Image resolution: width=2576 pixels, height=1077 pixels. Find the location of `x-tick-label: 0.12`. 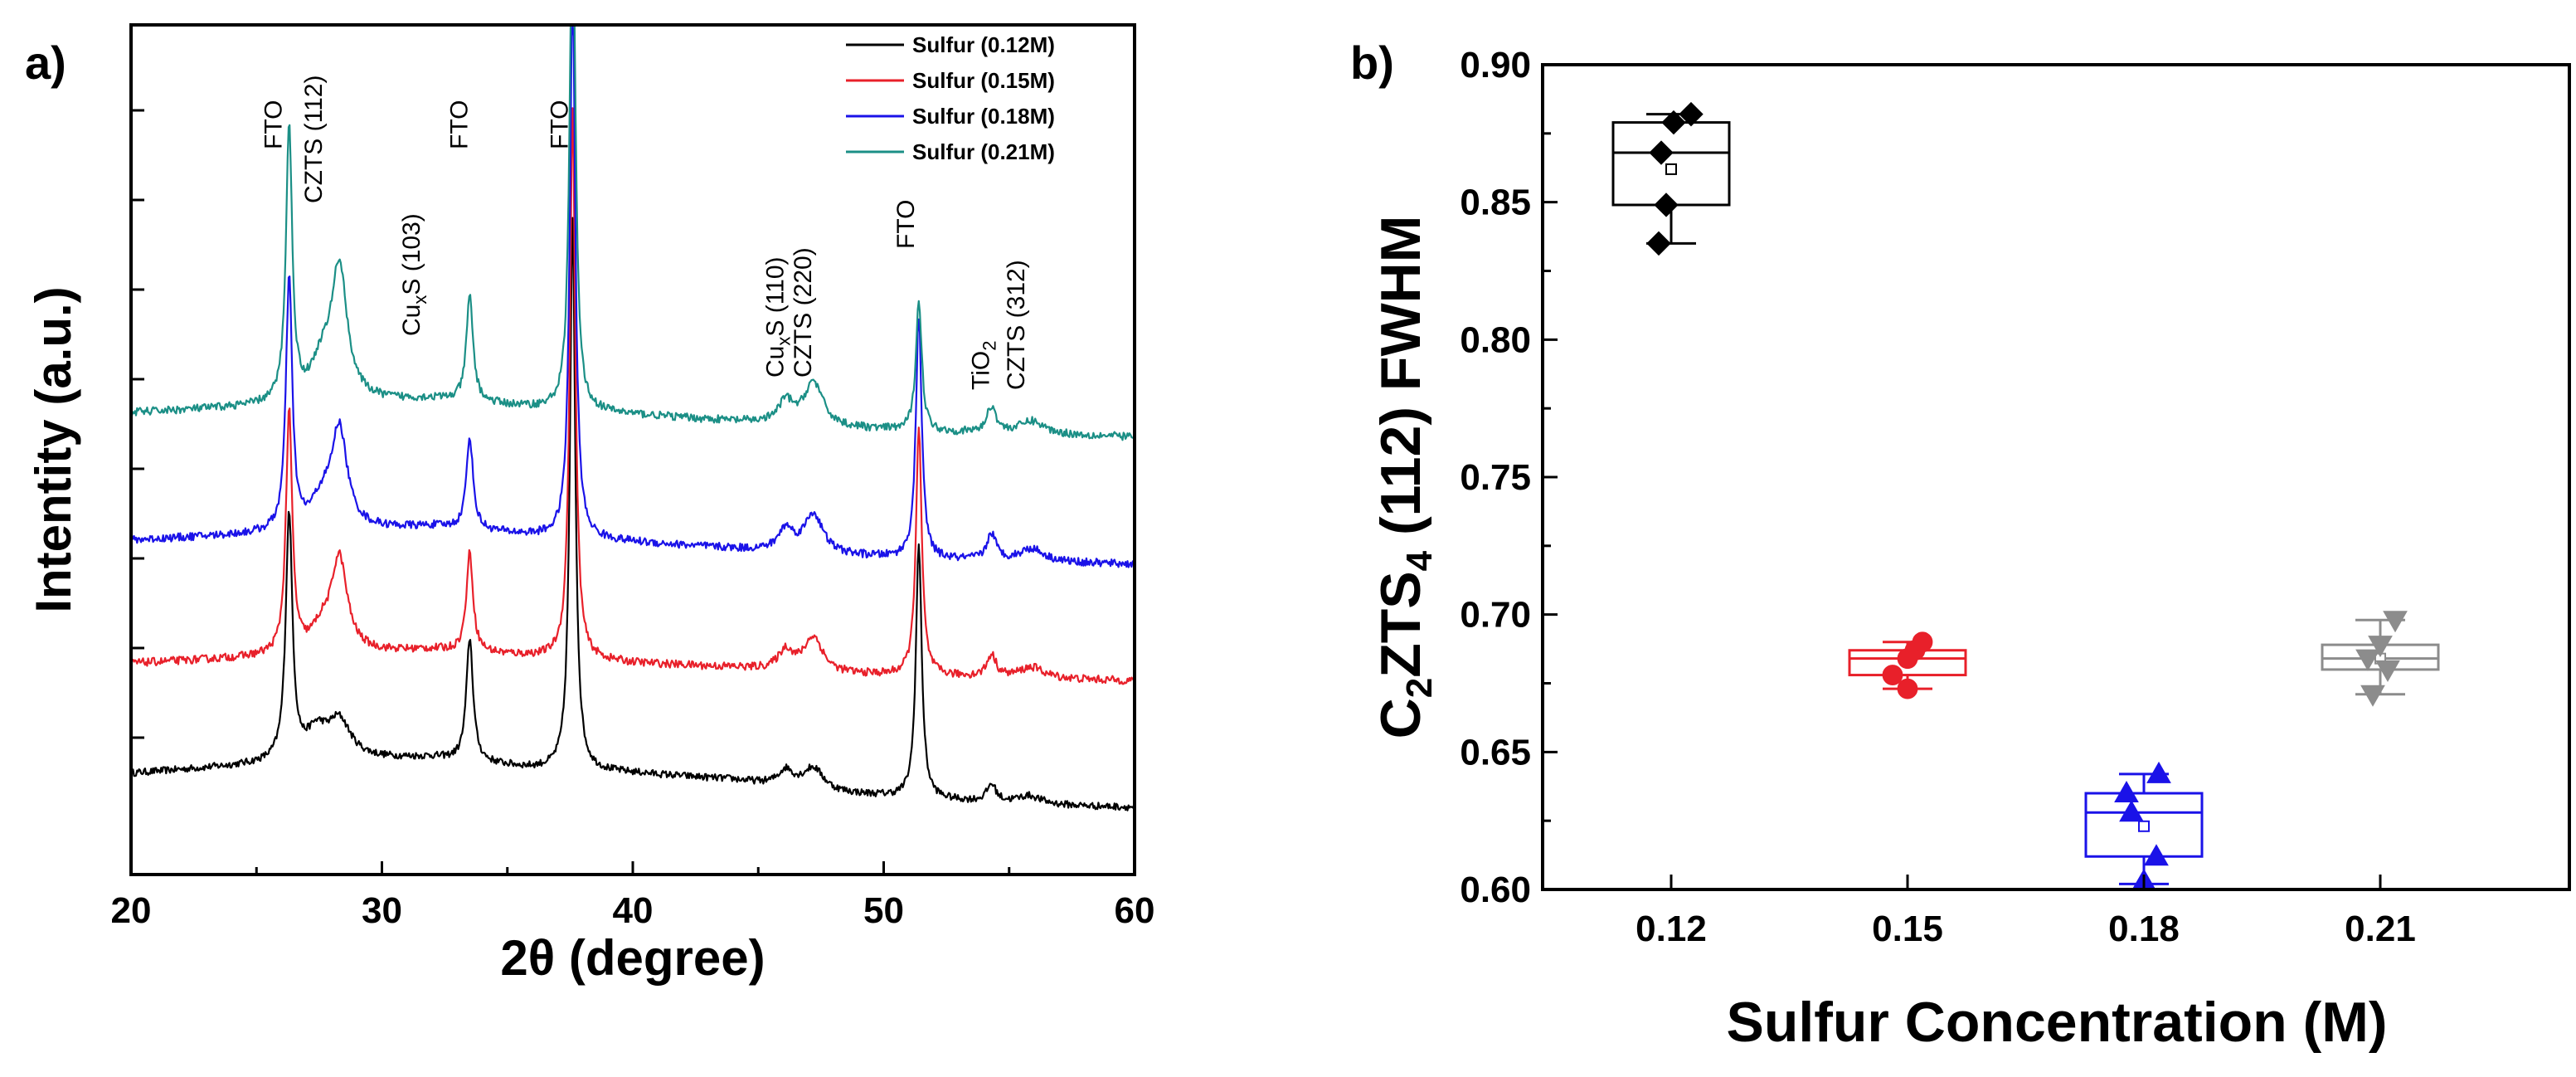

x-tick-label: 0.12 is located at coordinates (1672, 929).